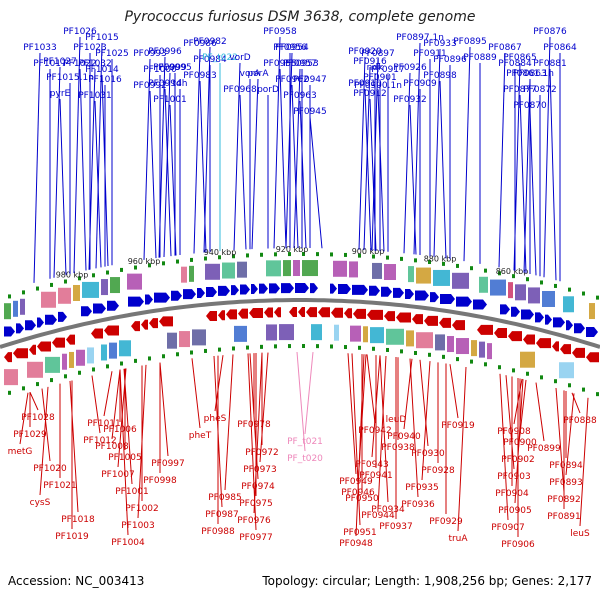 The width and height of the screenshot is (600, 600). I want to click on genome-backbone, so click(300, 323).